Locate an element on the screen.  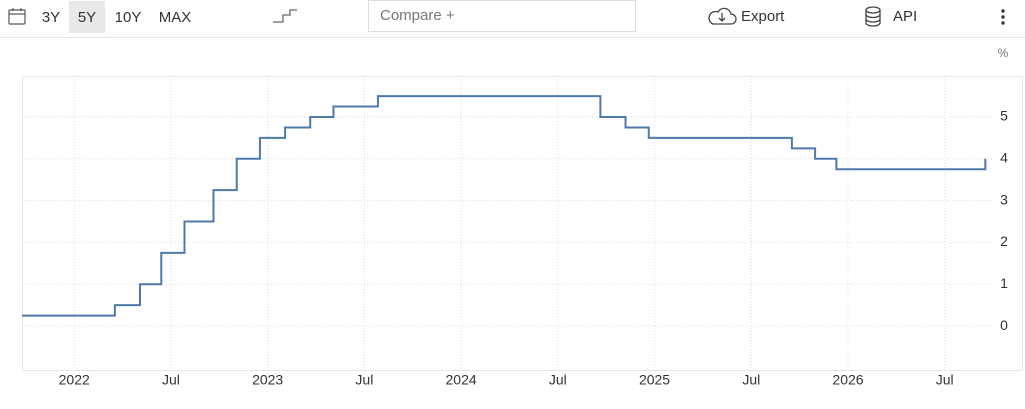
range-button: MAX is located at coordinates (175, 17).